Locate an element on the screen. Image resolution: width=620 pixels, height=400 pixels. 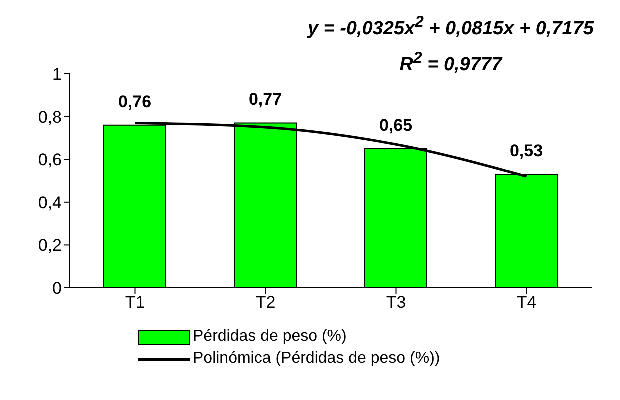
y-tick-label: 0,2 is located at coordinates (50, 246).